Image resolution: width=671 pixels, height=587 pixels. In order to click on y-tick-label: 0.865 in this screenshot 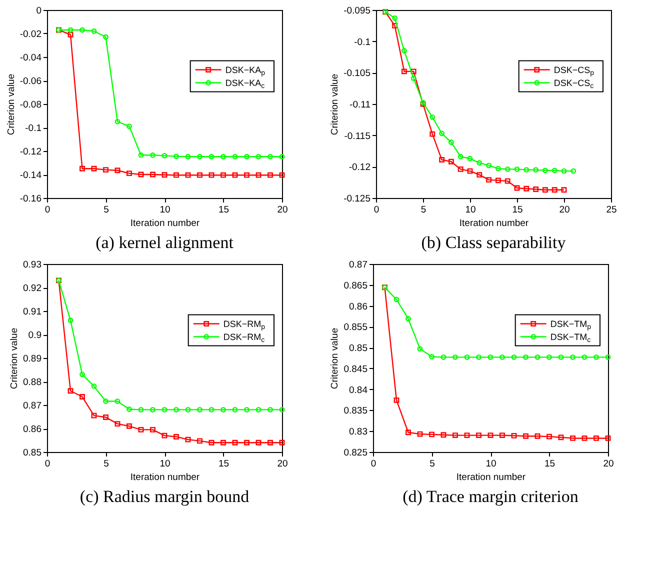, I will do `click(356, 286)`.